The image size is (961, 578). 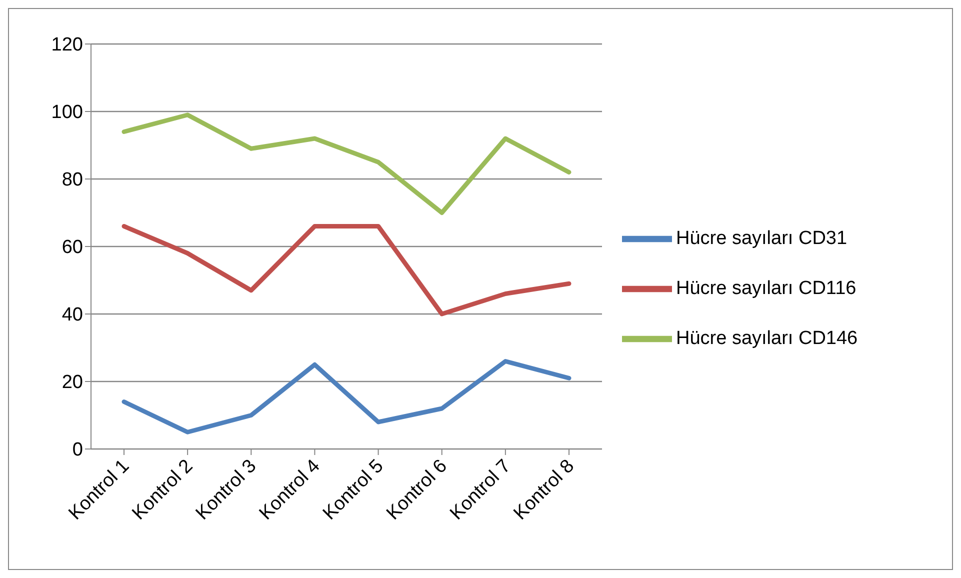 I want to click on y-tick-label: 60, so click(x=72, y=247).